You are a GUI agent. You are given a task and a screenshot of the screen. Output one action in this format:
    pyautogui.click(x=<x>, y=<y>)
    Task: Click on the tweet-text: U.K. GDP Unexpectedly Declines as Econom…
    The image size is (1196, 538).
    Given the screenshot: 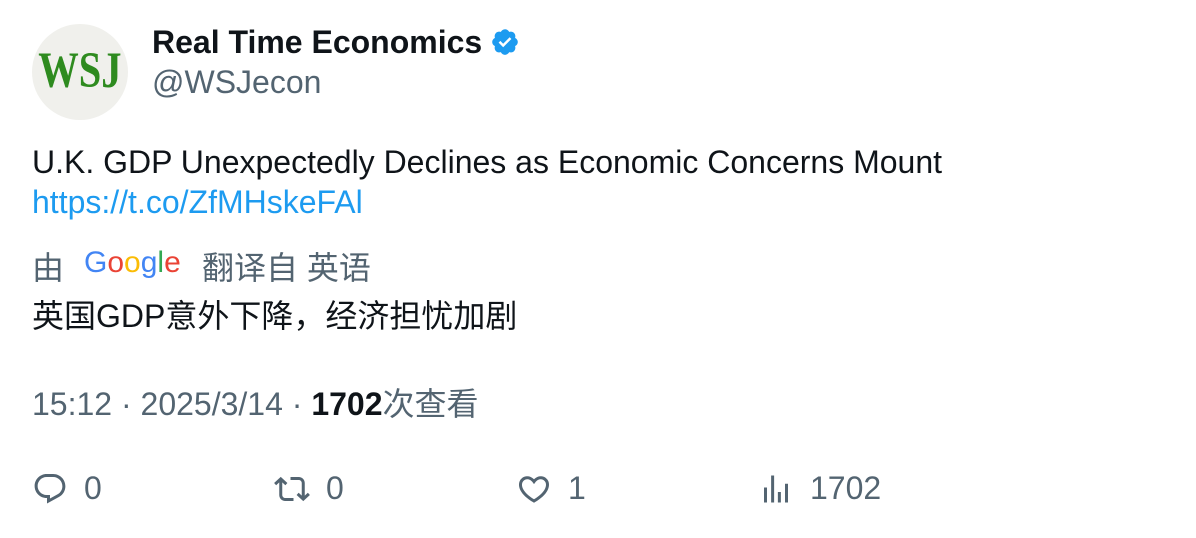 What is the action you would take?
    pyautogui.click(x=487, y=162)
    